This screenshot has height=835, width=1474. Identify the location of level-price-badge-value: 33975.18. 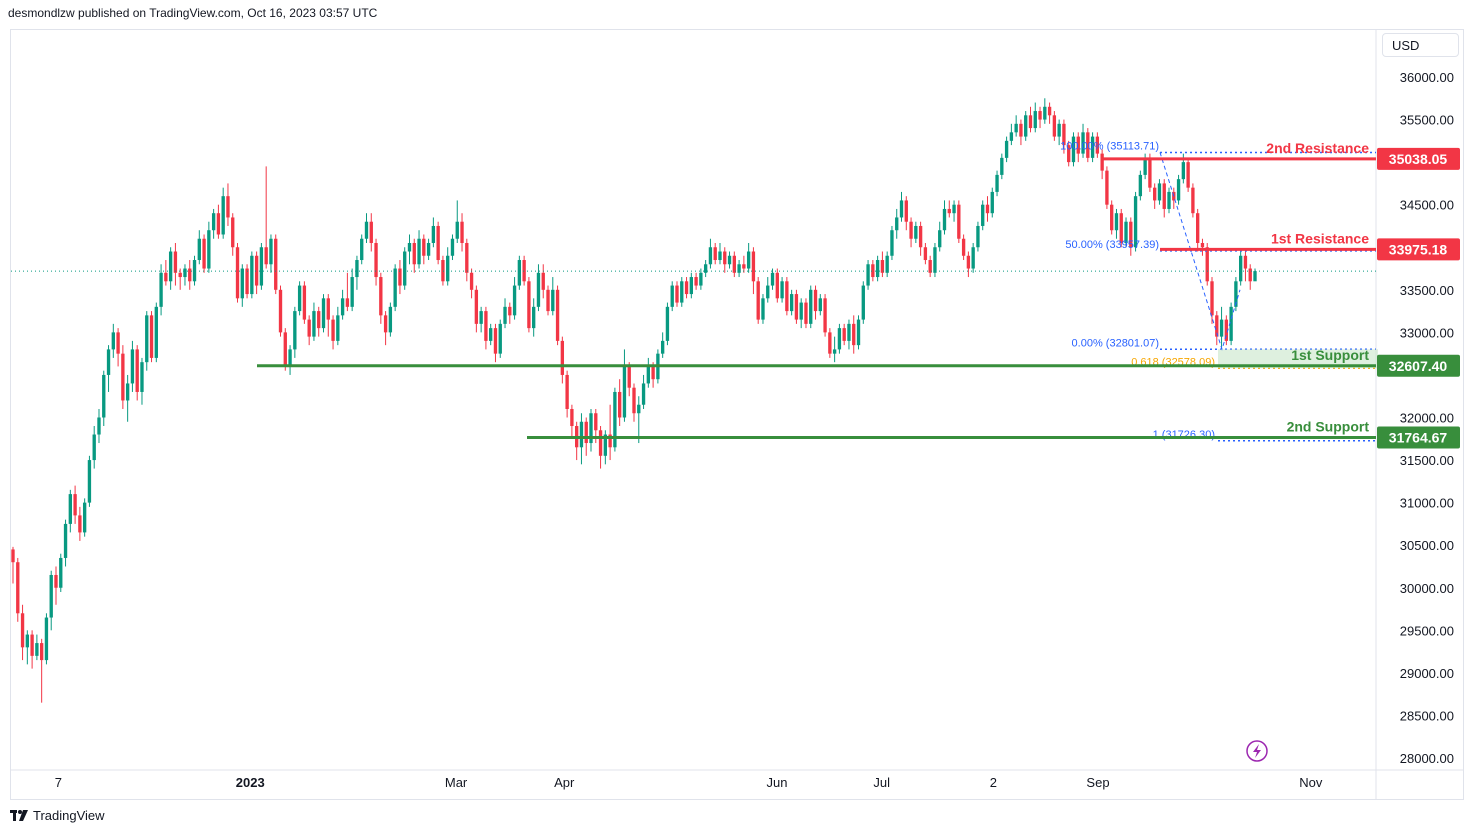
(1418, 249).